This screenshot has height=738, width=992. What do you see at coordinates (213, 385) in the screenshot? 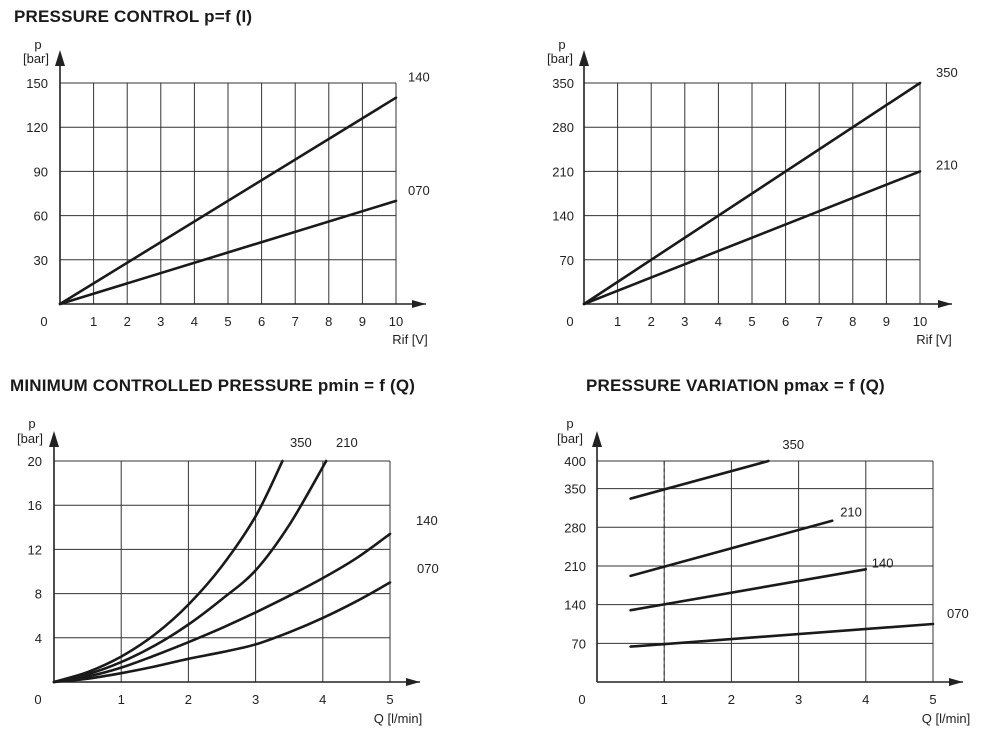
I see `bottom-left-title: MINIMUM CONTROLLED PRESSURE pmin = f (Q)` at bounding box center [213, 385].